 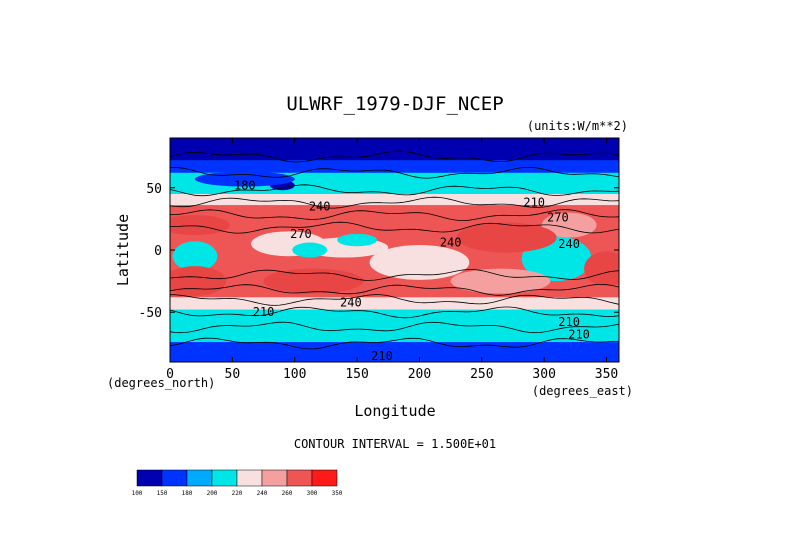 I want to click on colorbar-tick-label: 220, so click(x=237, y=493).